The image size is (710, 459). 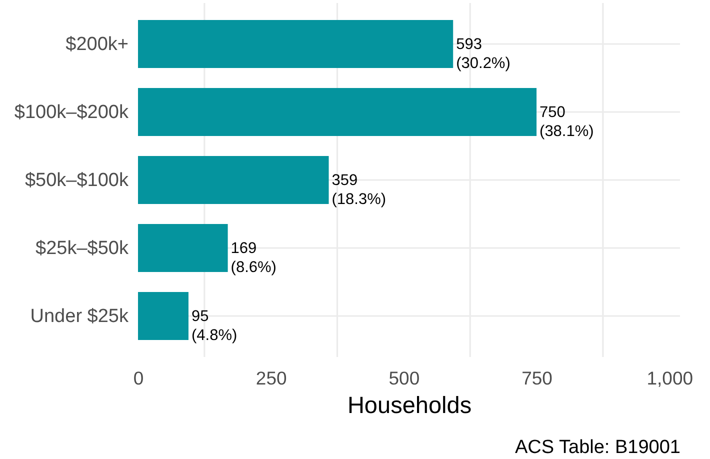 What do you see at coordinates (253, 258) in the screenshot?
I see `data-label: 169 (8.6%)` at bounding box center [253, 258].